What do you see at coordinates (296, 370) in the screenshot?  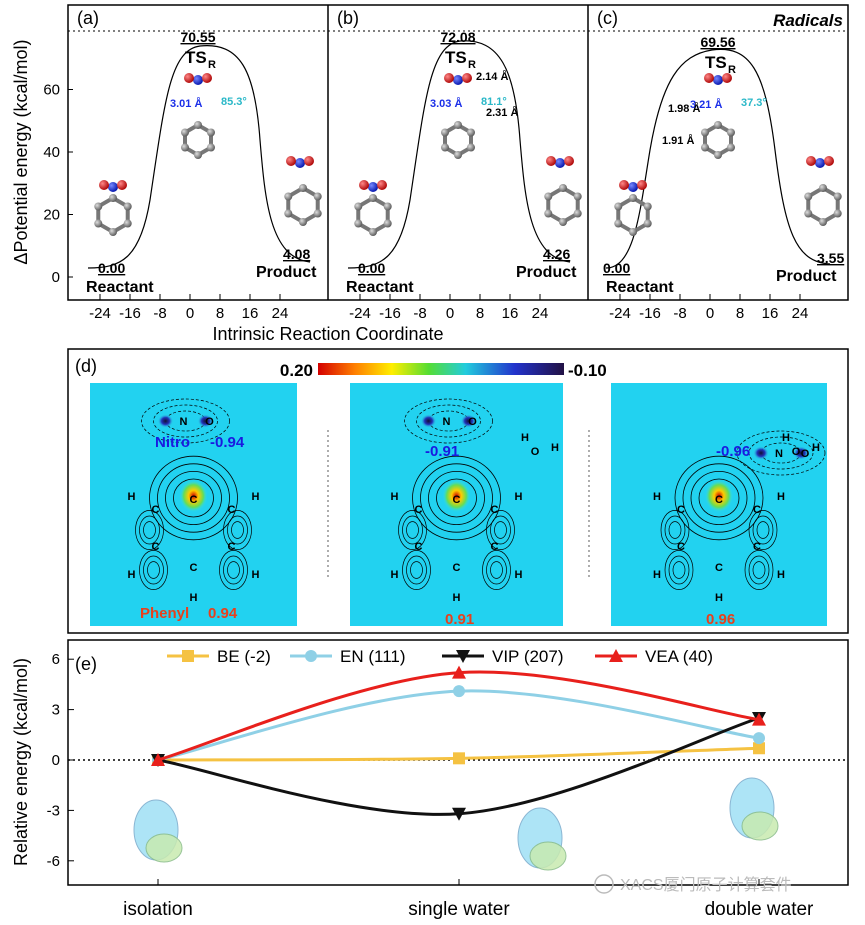 I see `scale-max-label: 0.20` at bounding box center [296, 370].